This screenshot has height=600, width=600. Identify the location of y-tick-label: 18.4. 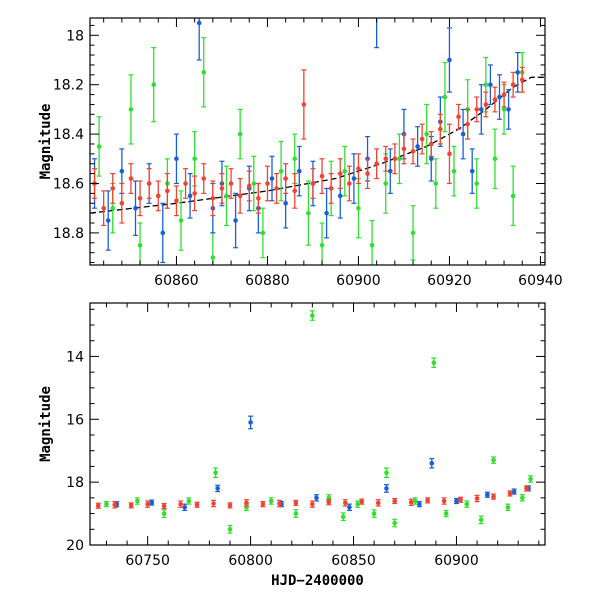
(68, 135).